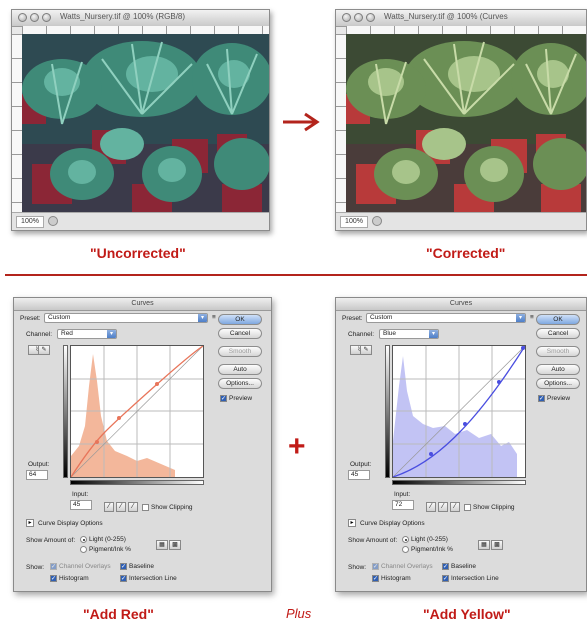 The height and width of the screenshot is (630, 587). What do you see at coordinates (403, 505) in the screenshot?
I see `input-field: 72` at bounding box center [403, 505].